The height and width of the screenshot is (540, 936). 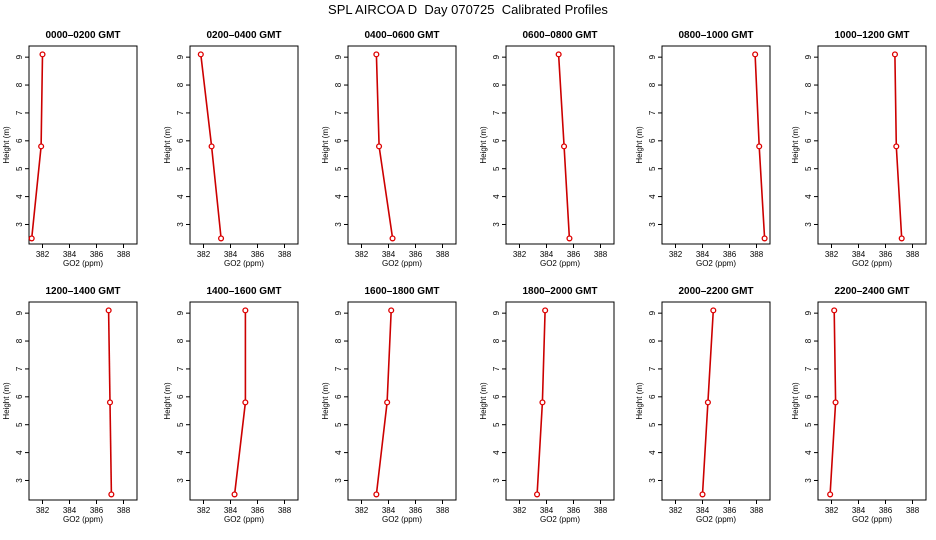 I want to click on panel-title: 2000–2200 GMT, so click(x=715, y=291).